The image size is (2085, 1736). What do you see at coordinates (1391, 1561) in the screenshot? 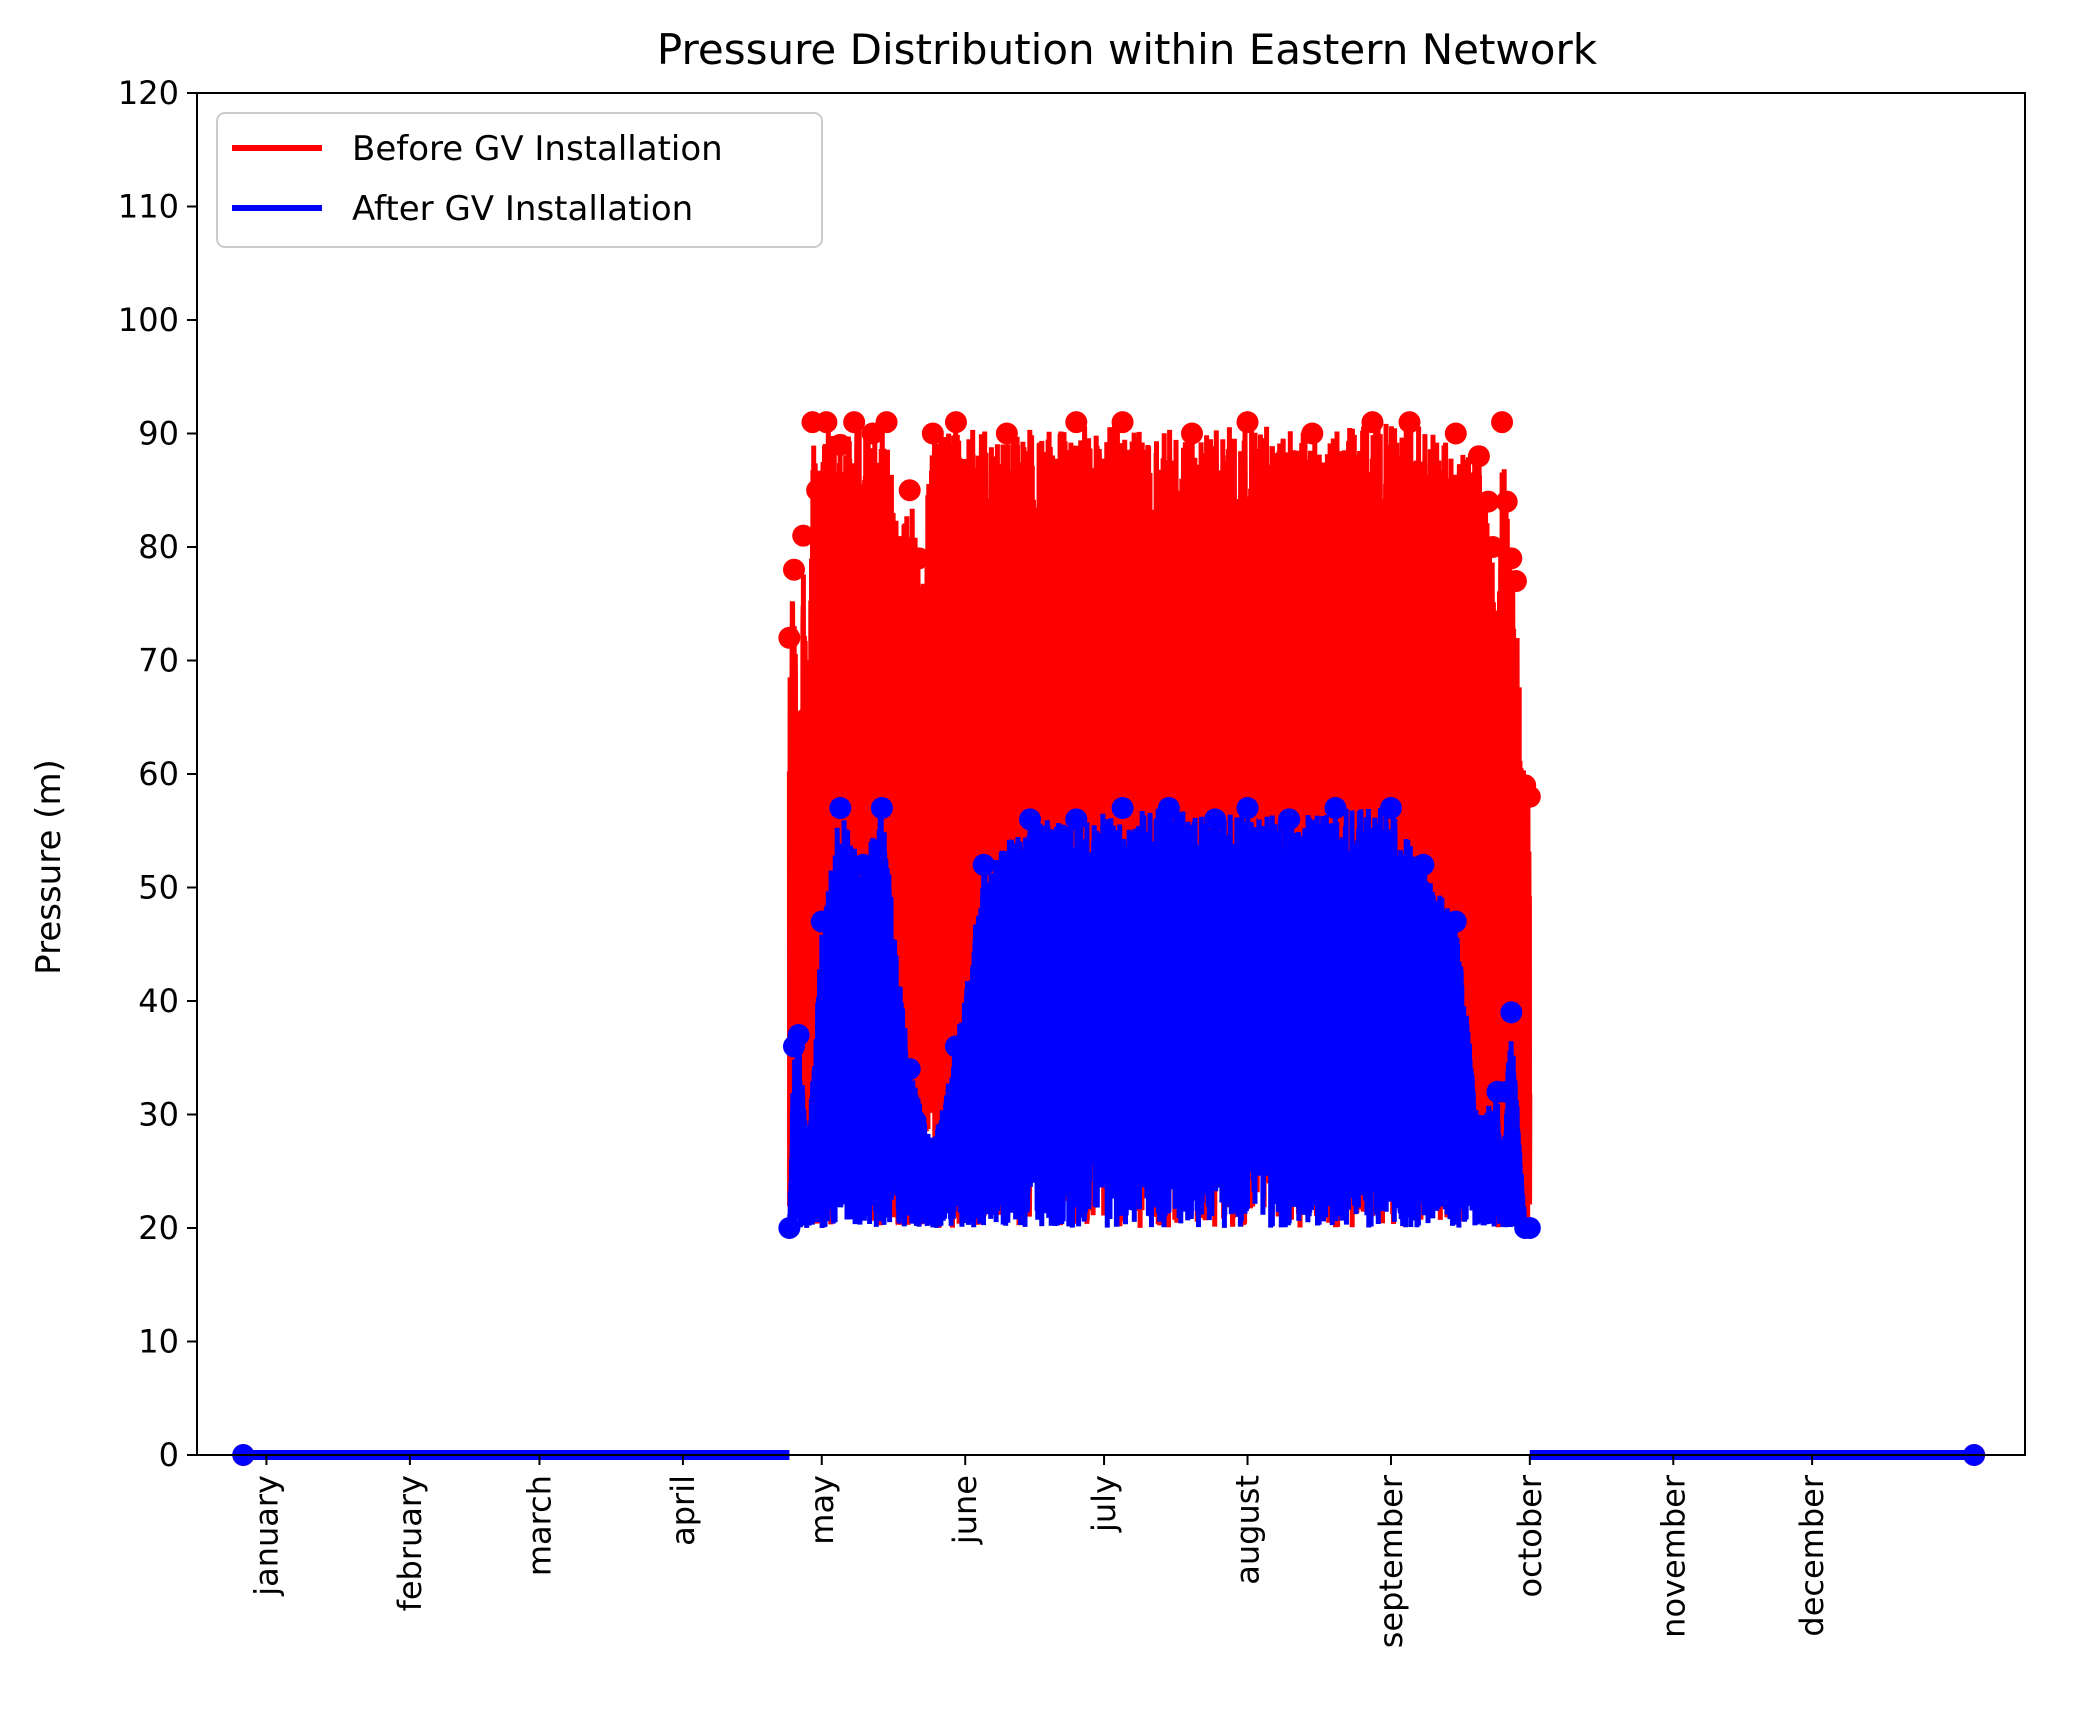
I see `x-tick-label: september` at bounding box center [1391, 1561].